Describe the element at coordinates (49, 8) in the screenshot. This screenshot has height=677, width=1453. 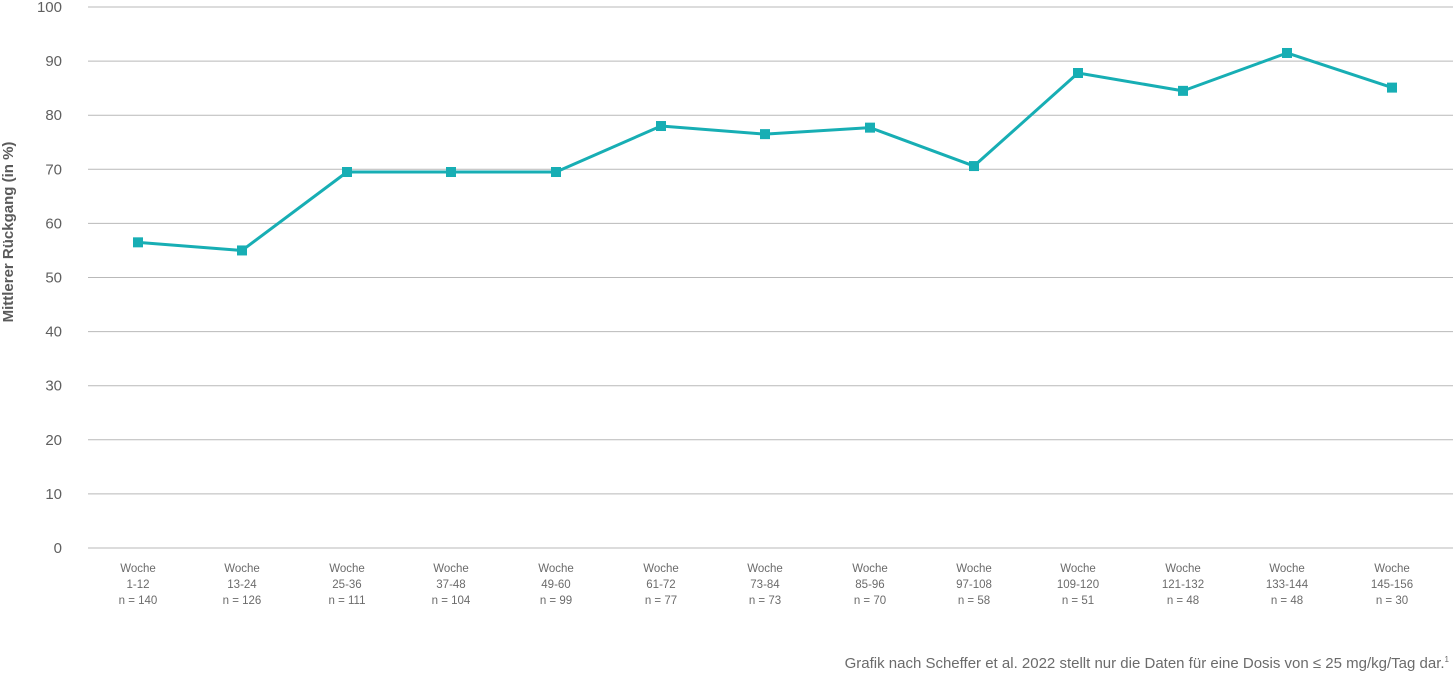
I see `y-tick-label: 100` at that location.